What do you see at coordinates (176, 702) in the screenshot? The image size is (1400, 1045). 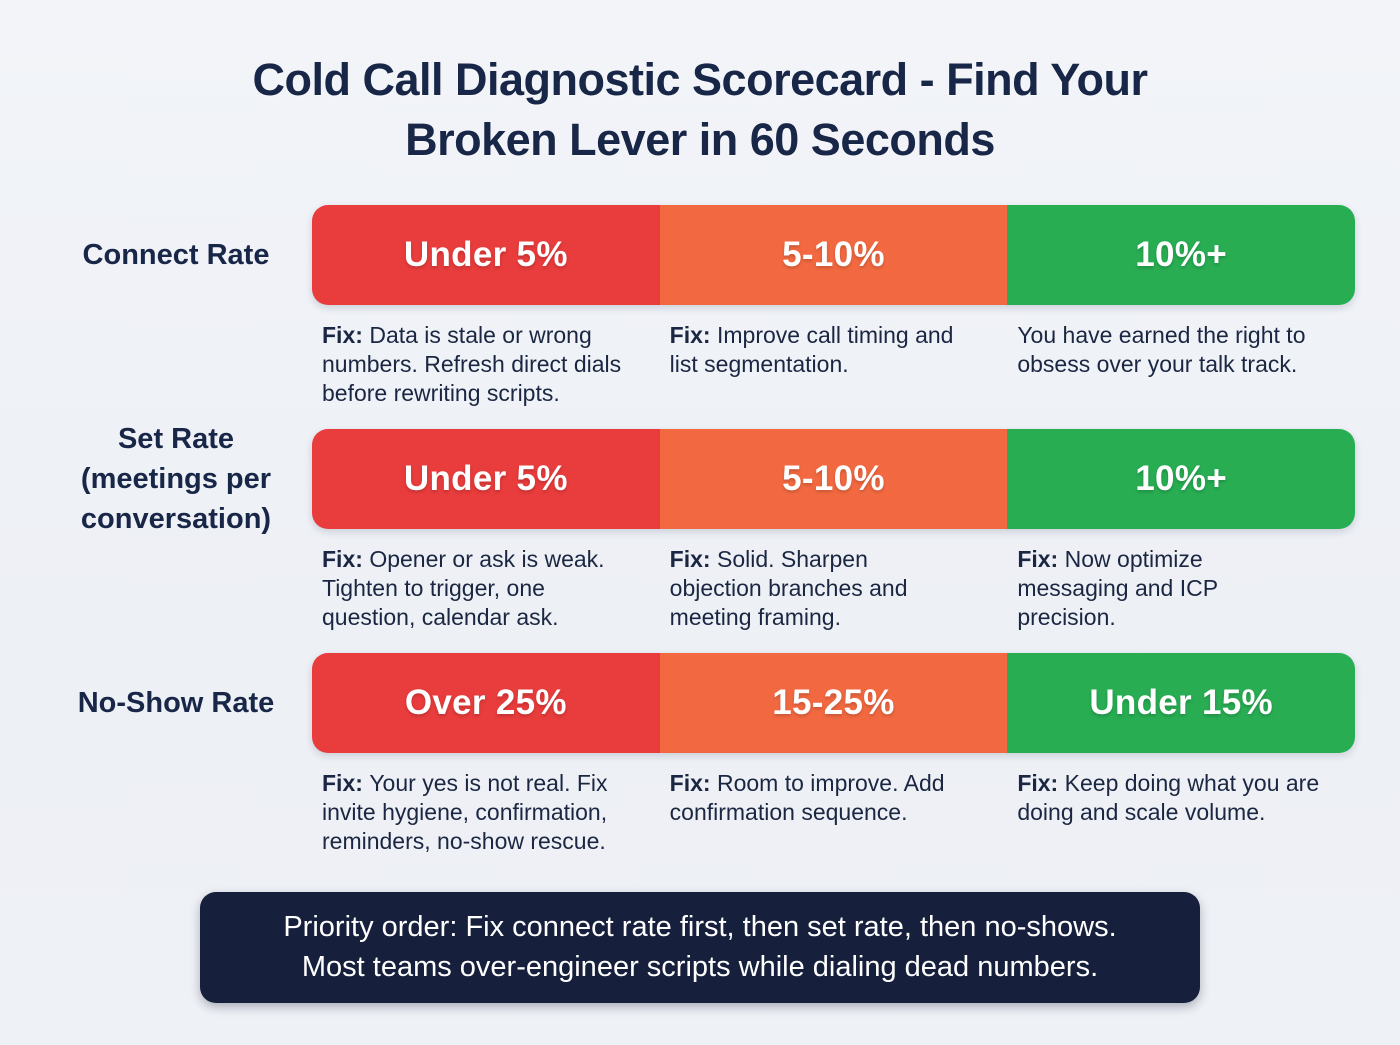 I see `metric-label: No-Show Rate` at bounding box center [176, 702].